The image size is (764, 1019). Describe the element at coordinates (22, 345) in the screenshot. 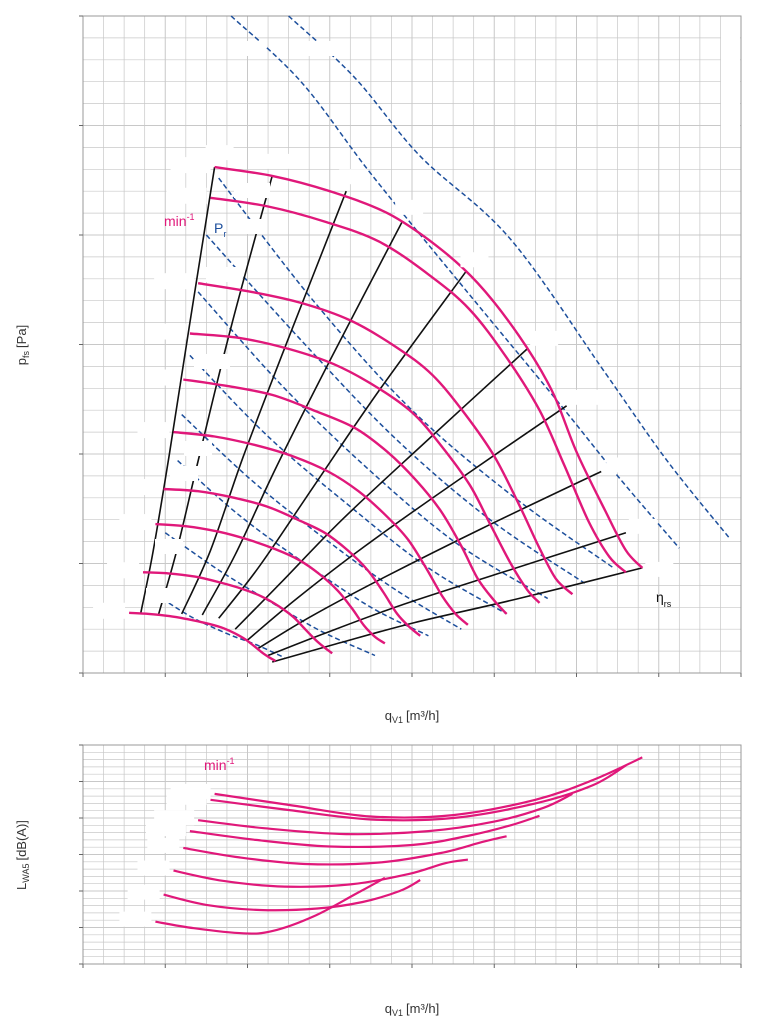

I see `y-axis-label: pfs[Pa]` at that location.